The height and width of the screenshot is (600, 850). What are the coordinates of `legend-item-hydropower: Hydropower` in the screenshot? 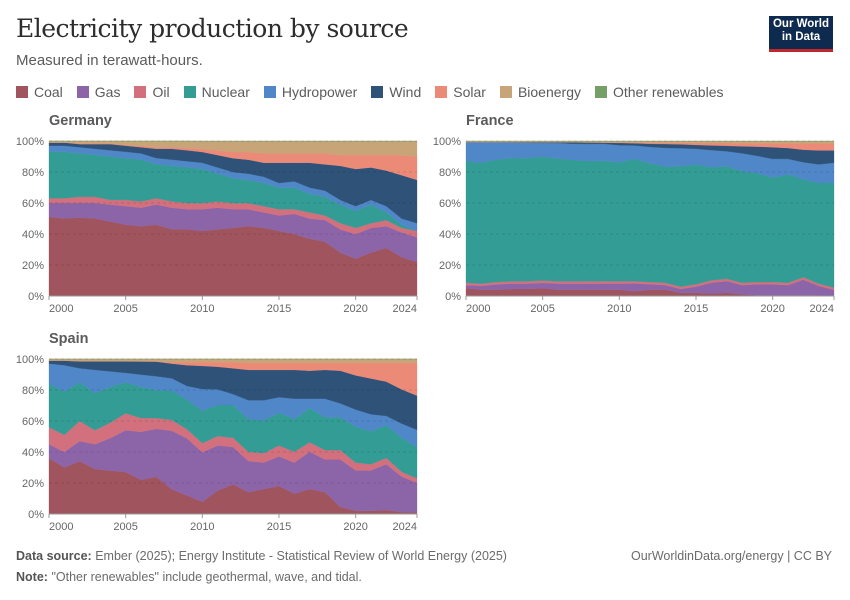 It's located at (310, 92).